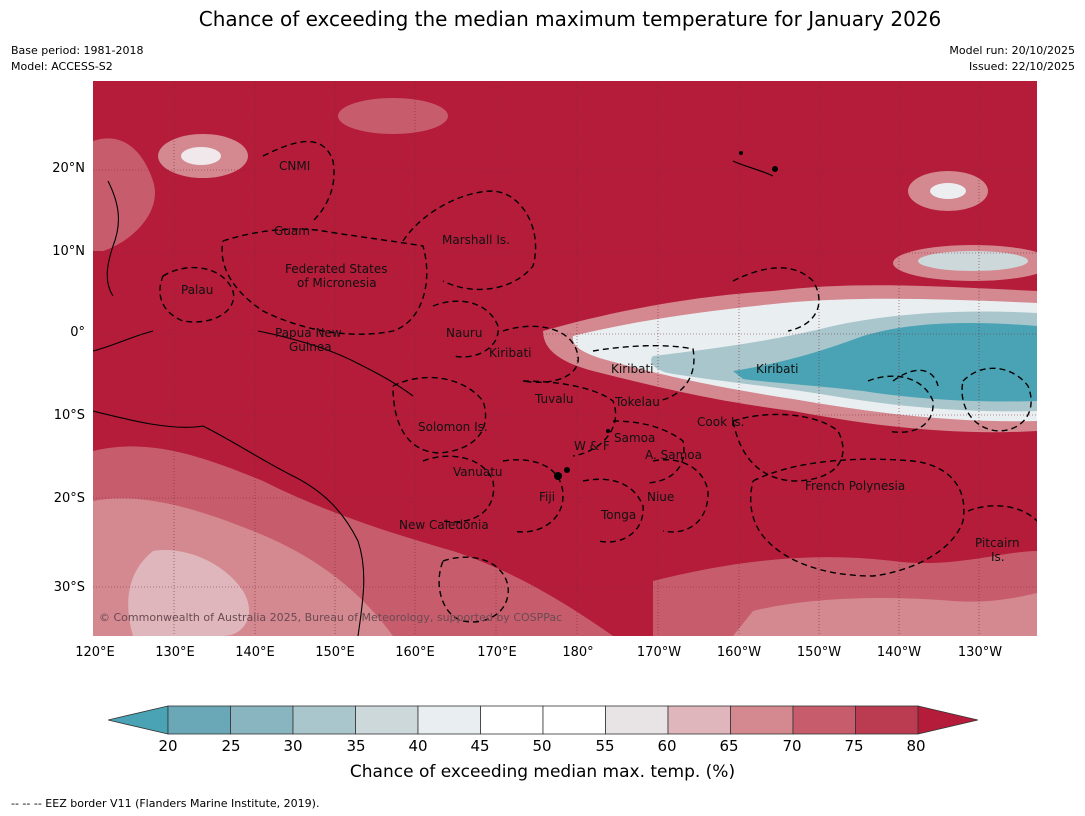 The height and width of the screenshot is (816, 1085). Describe the element at coordinates (899, 652) in the screenshot. I see `lon-label: 140°W` at that location.